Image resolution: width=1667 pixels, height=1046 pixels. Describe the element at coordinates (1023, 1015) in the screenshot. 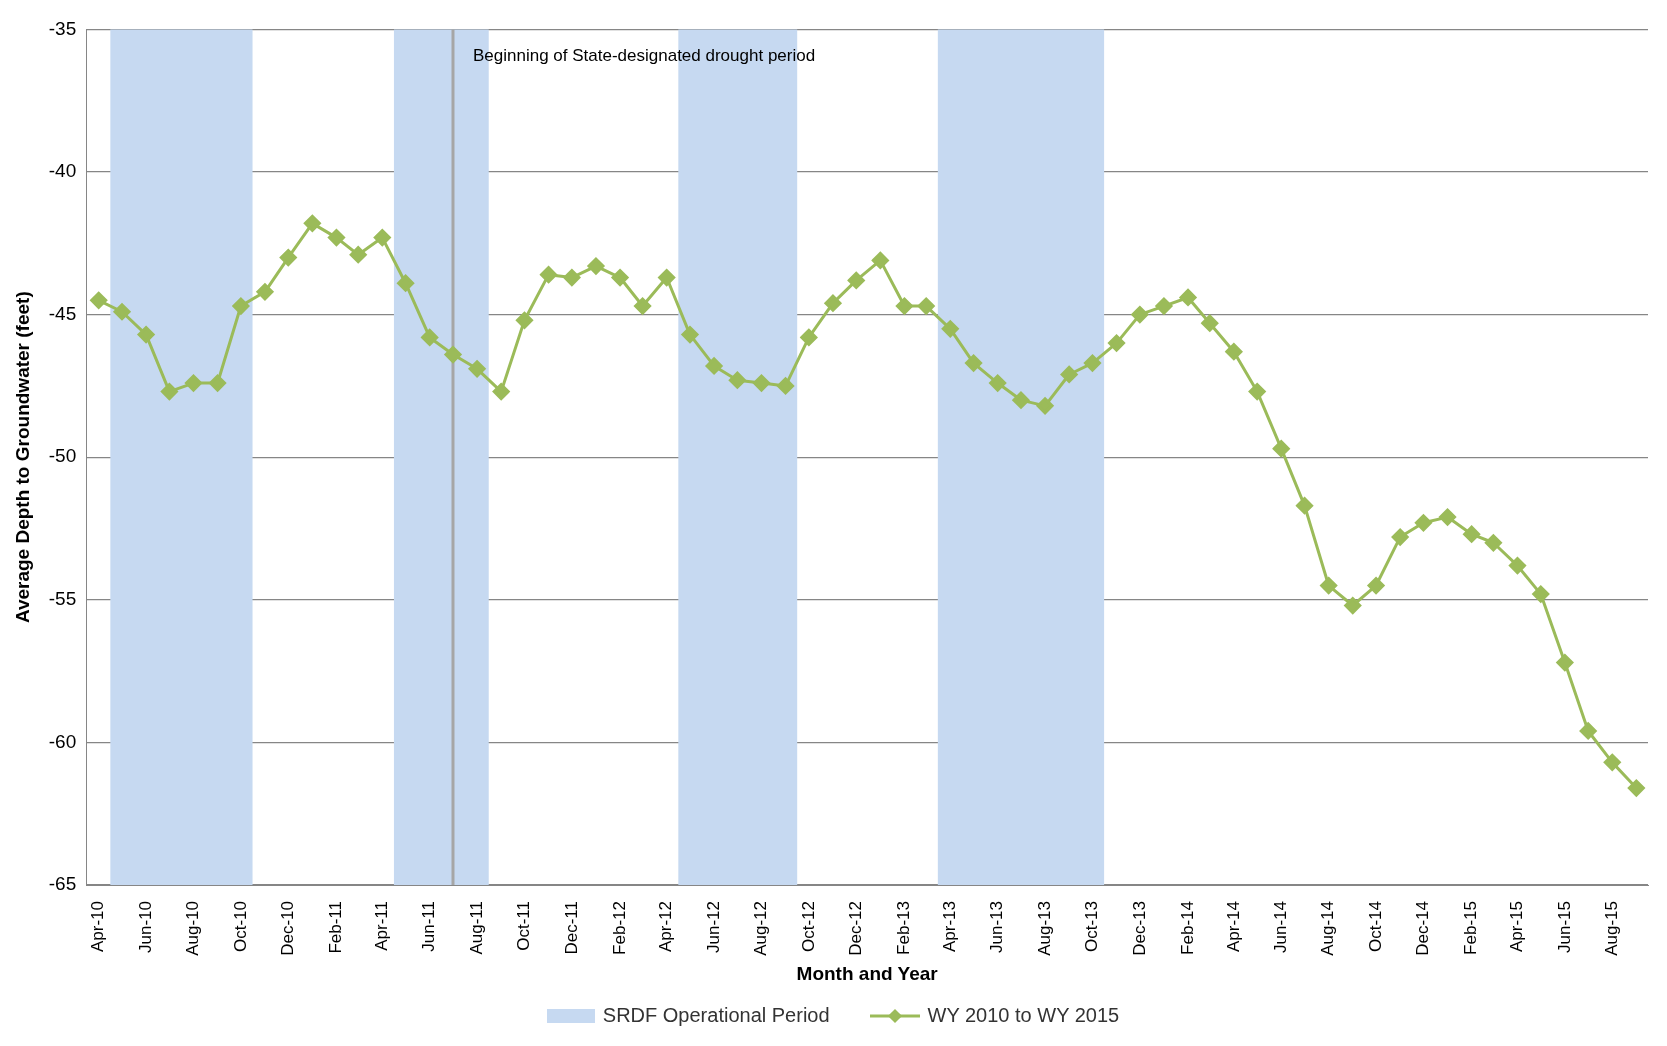

I see `legend-label: WY 2010 to WY 2015` at that location.